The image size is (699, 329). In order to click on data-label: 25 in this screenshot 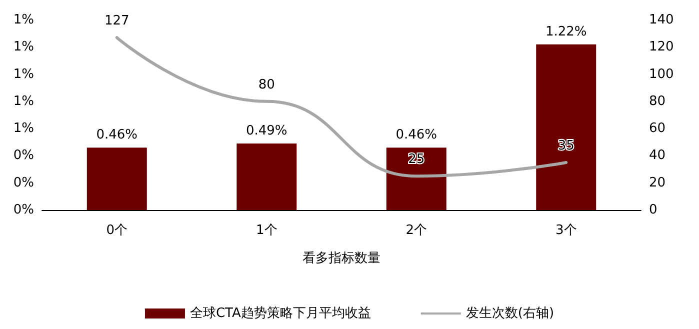, I will do `click(416, 160)`.